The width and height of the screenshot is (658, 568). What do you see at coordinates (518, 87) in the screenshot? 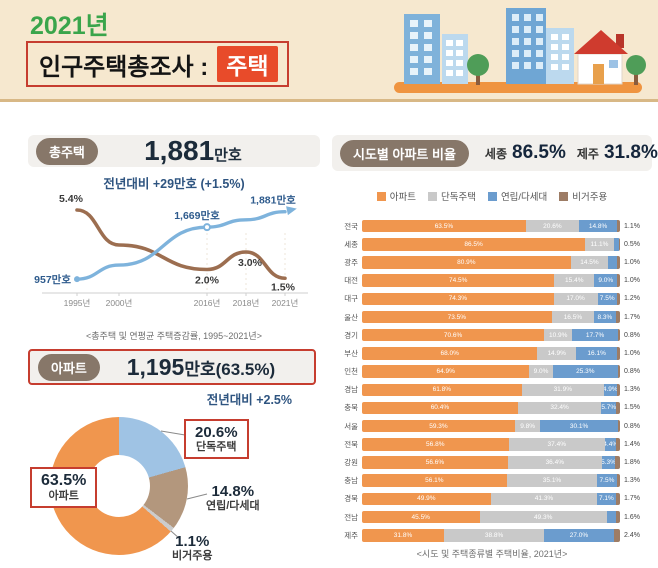
I see `ground-strip` at bounding box center [518, 87].